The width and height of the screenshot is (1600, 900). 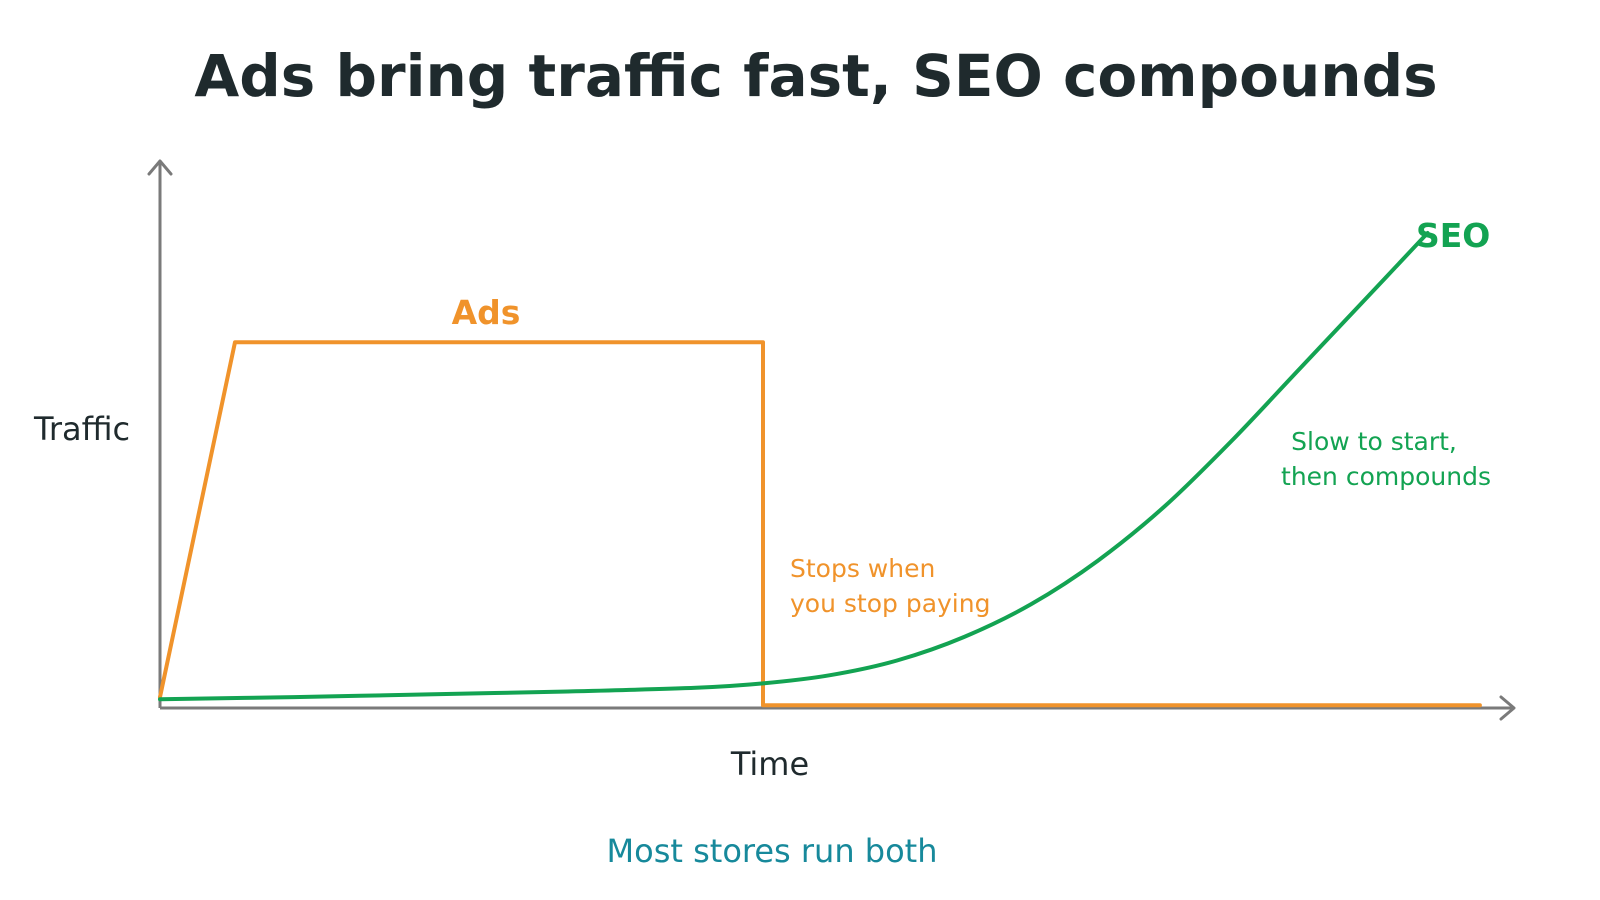 I want to click on ads-annotation-line-2: you stop paying, so click(x=890, y=603).